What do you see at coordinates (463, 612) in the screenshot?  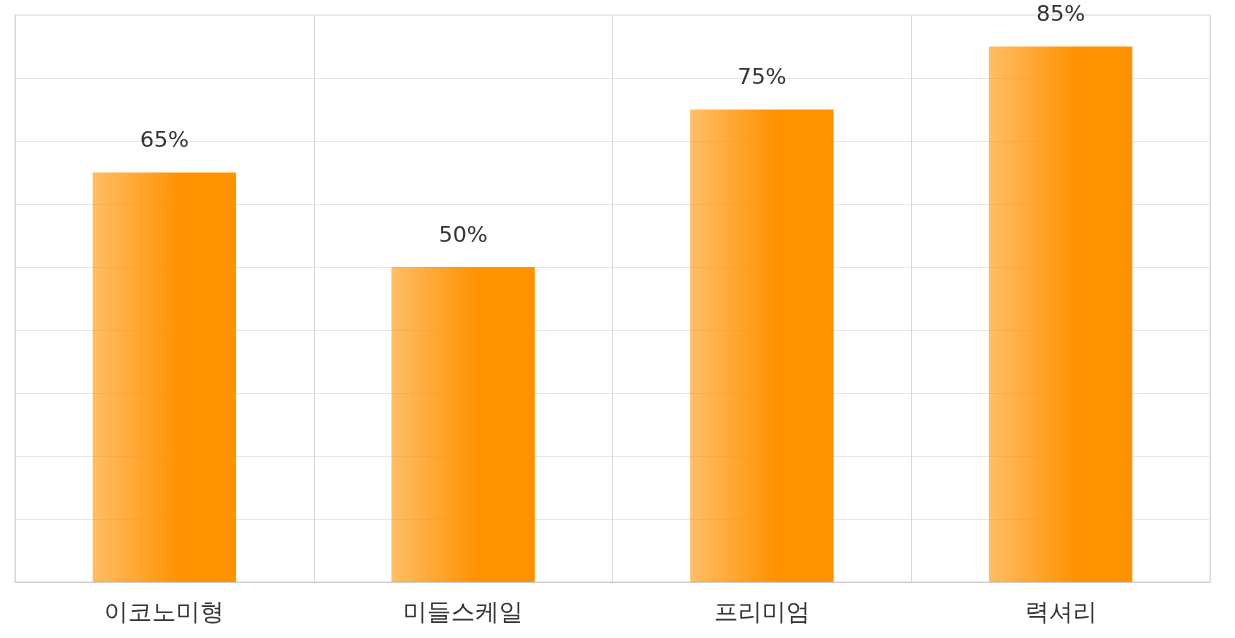 I see `x-tick-label: 미들스케일` at bounding box center [463, 612].